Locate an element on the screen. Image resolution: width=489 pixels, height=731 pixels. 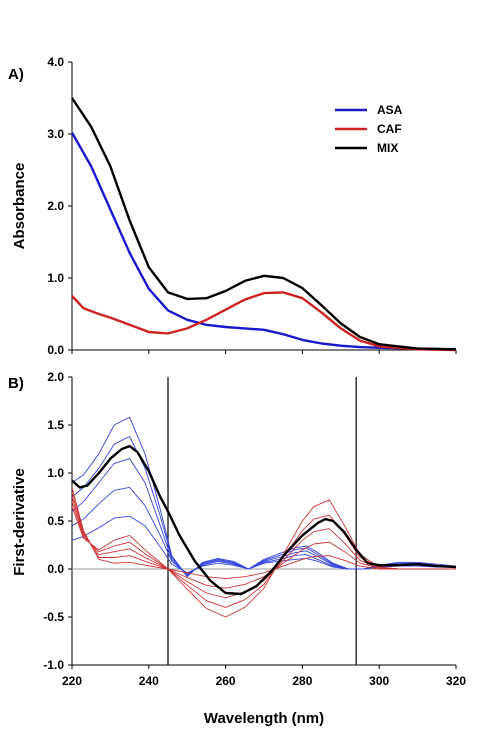
panel-b-label: B) is located at coordinates (16, 383).